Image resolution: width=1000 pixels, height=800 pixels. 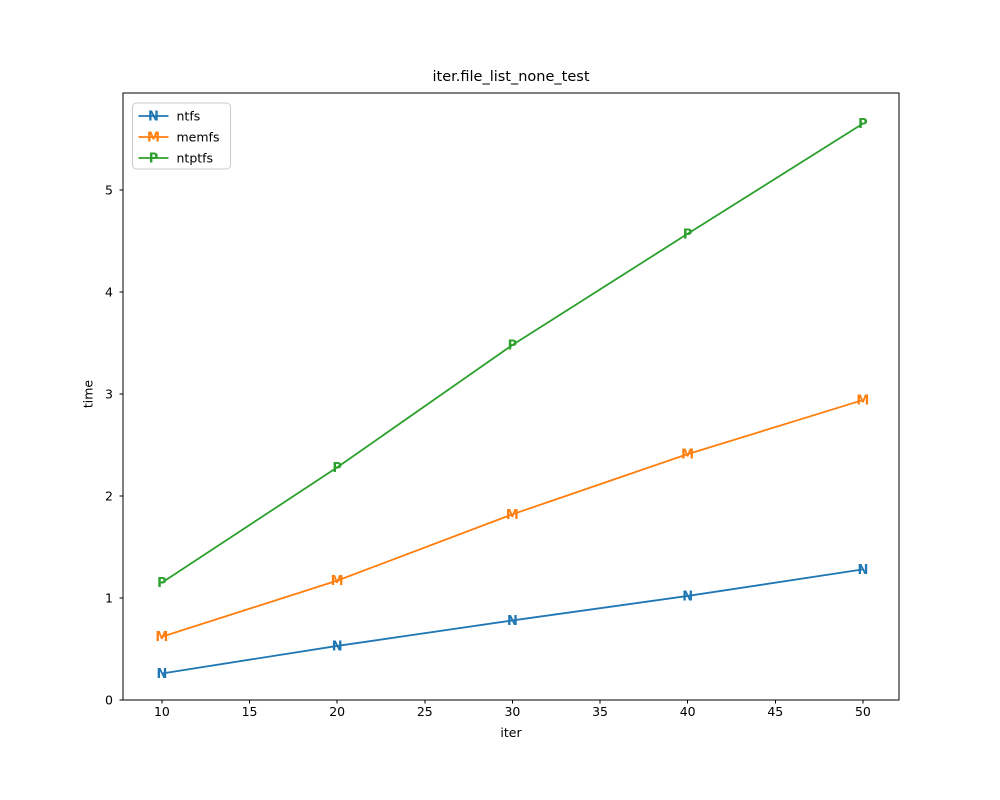 What do you see at coordinates (109, 189) in the screenshot?
I see `y-tick-label: 5` at bounding box center [109, 189].